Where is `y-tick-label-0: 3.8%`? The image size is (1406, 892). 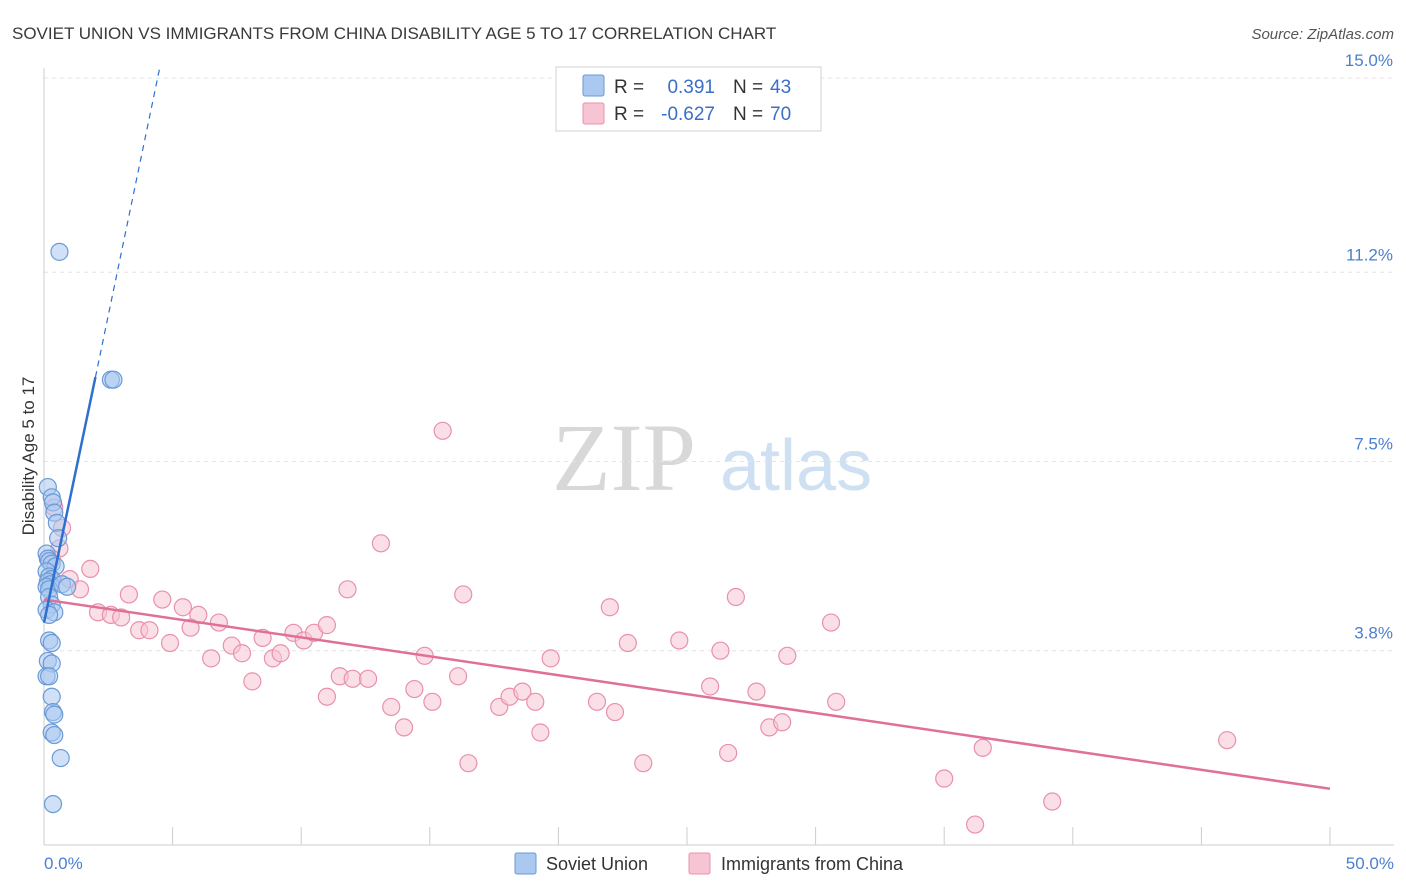
y-tick-label-0: 3.8% is located at coordinates (1373, 633).